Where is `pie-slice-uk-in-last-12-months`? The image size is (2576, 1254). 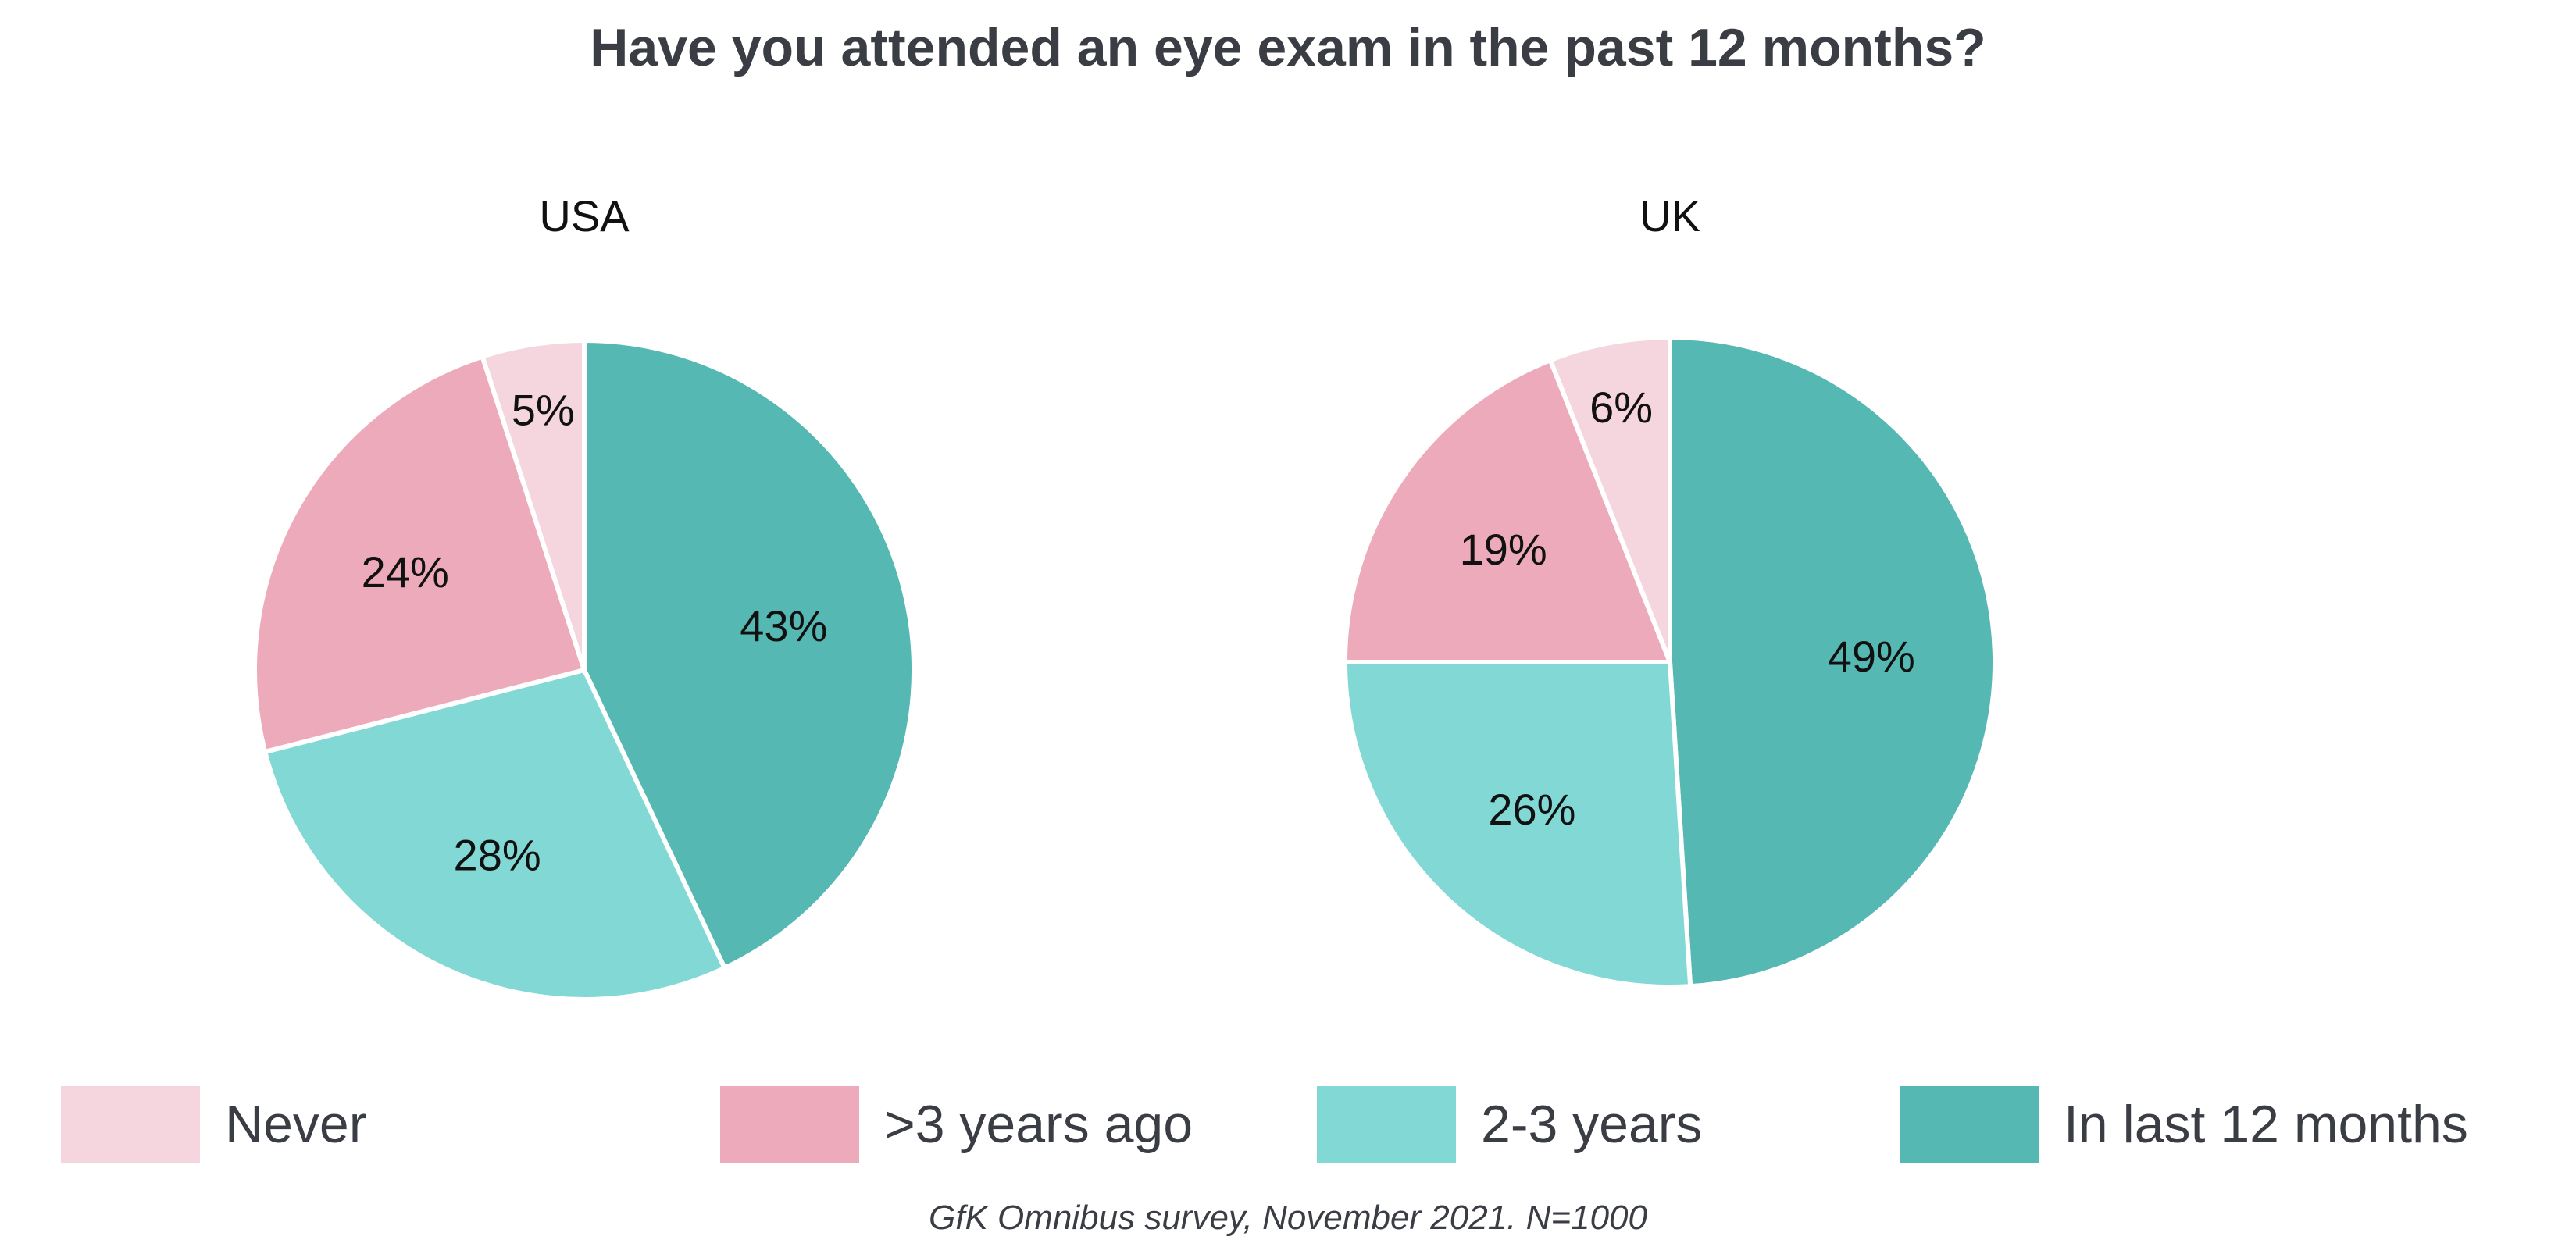
pie-slice-uk-in-last-12-months is located at coordinates (1832, 662).